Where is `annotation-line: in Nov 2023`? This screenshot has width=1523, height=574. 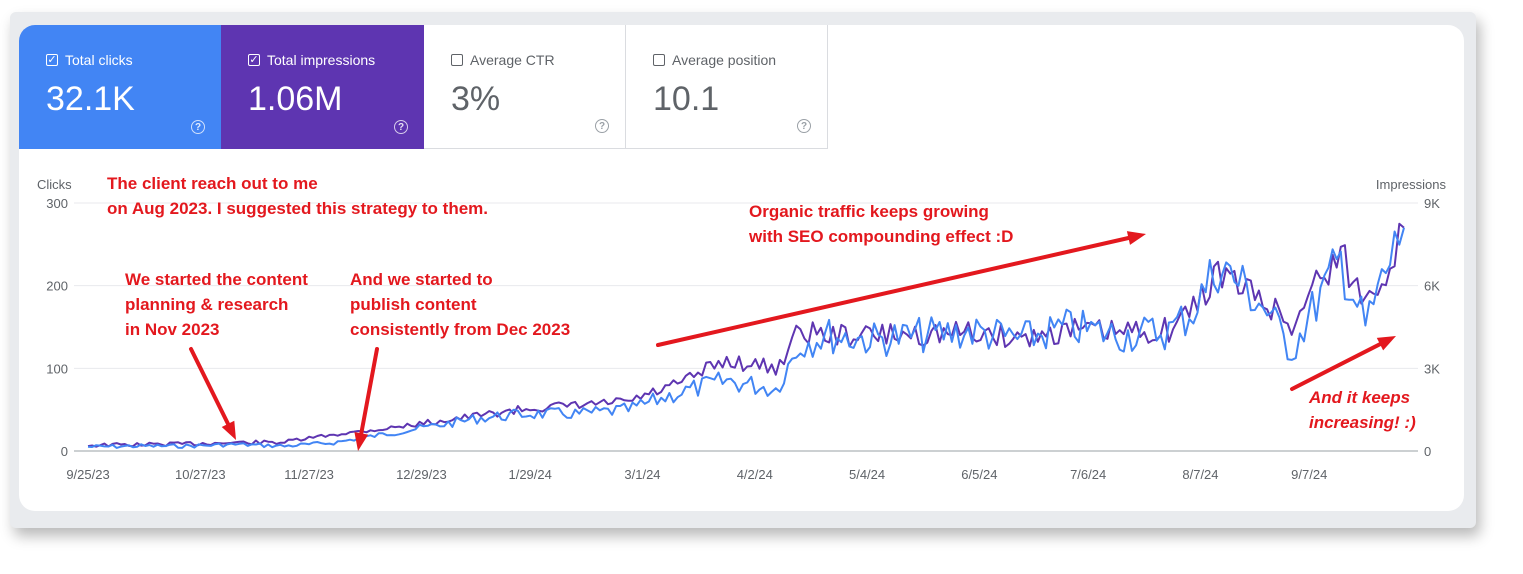 annotation-line: in Nov 2023 is located at coordinates (172, 329).